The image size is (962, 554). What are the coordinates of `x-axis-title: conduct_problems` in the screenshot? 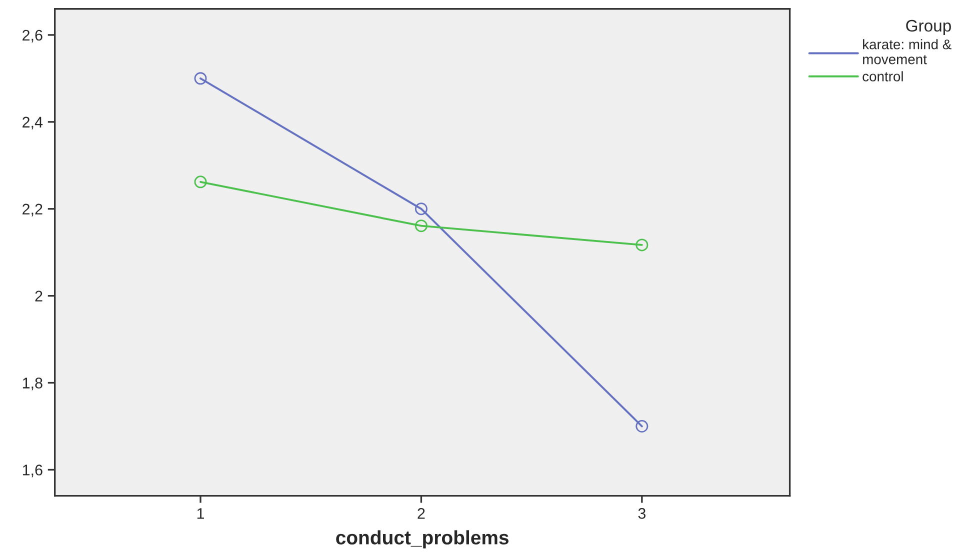 It's located at (422, 539).